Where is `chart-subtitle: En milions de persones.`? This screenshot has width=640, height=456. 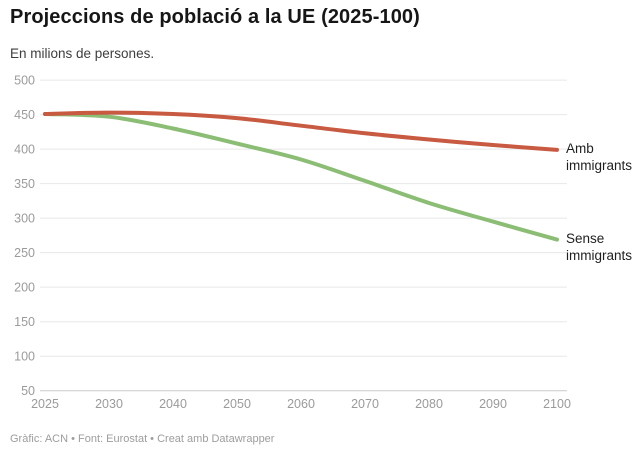
chart-subtitle: En milions de persones. is located at coordinates (82, 53).